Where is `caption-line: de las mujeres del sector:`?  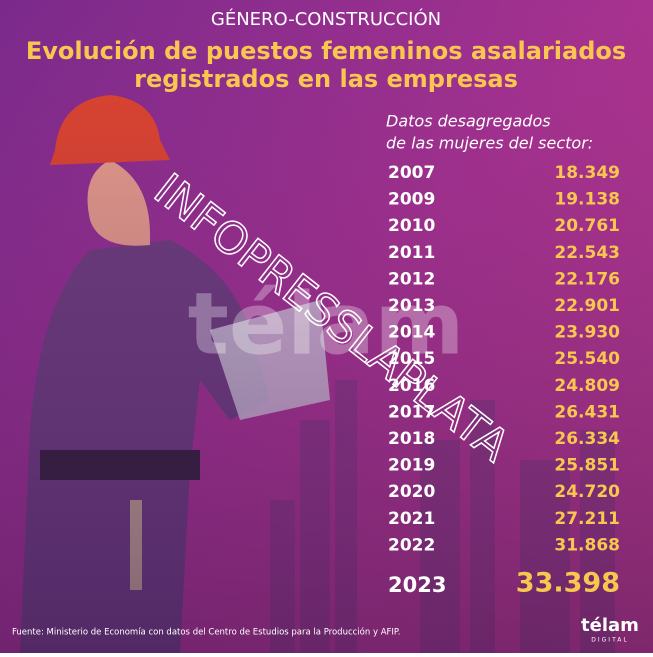
caption-line: de las mujeres del sector: is located at coordinates (489, 143).